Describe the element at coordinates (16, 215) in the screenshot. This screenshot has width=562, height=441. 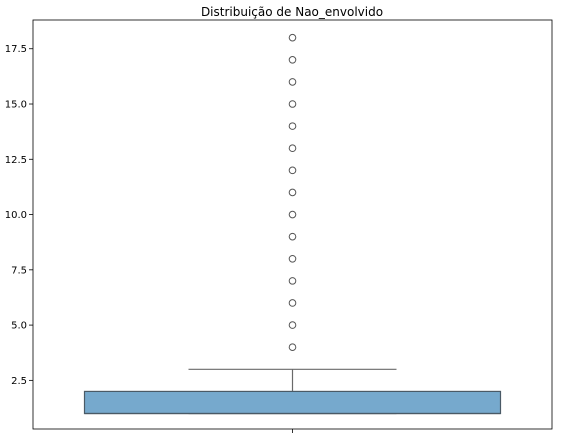
I see `y-tick-label: 10.0` at that location.